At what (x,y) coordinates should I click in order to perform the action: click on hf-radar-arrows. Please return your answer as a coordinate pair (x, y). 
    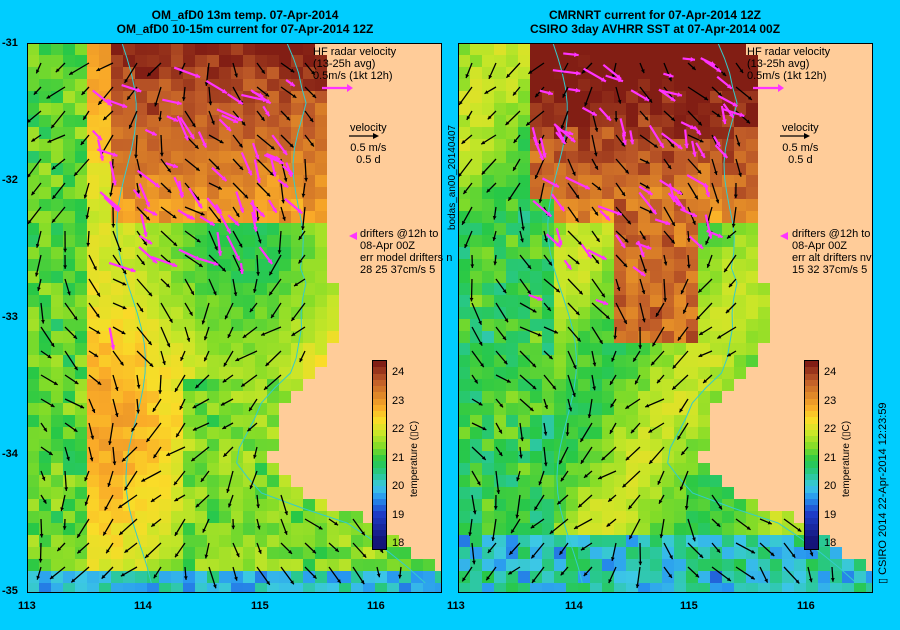
    Looking at the image, I should click on (636, 179).